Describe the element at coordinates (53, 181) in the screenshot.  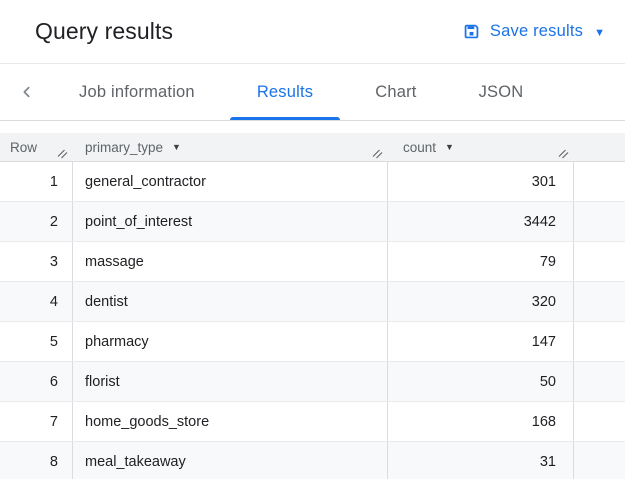
I see `cell-row-number: 1` at that location.